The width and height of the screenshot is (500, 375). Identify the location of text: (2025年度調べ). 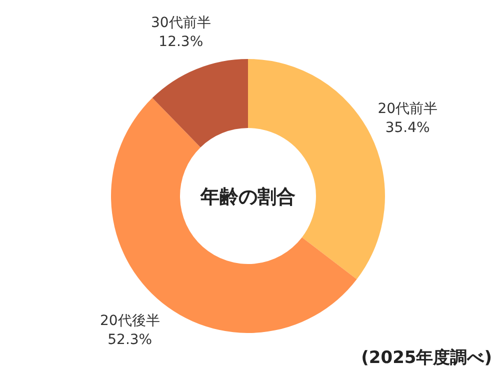
(426, 358).